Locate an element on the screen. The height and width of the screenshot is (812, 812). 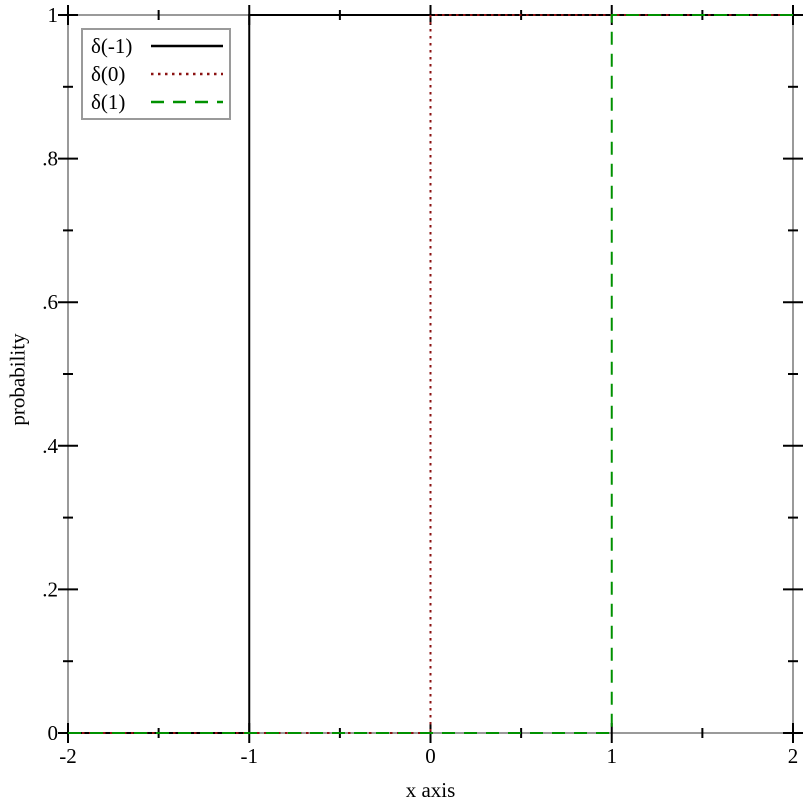
y-tick-label: .2 is located at coordinates (50, 589).